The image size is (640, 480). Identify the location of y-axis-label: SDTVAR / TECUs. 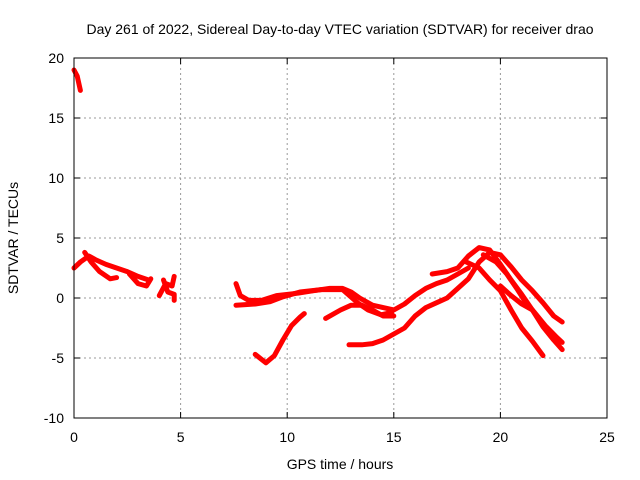
(13, 238).